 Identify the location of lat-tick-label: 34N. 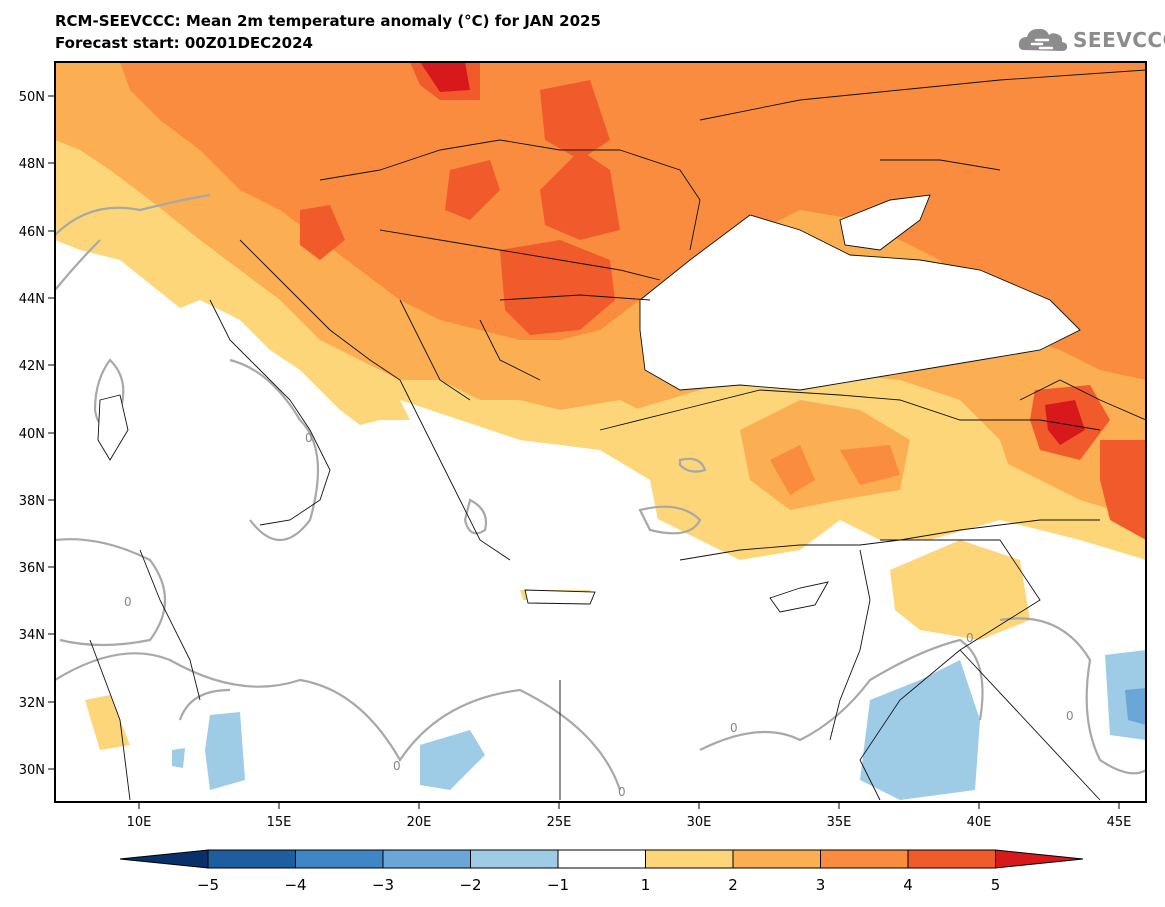
(32, 635).